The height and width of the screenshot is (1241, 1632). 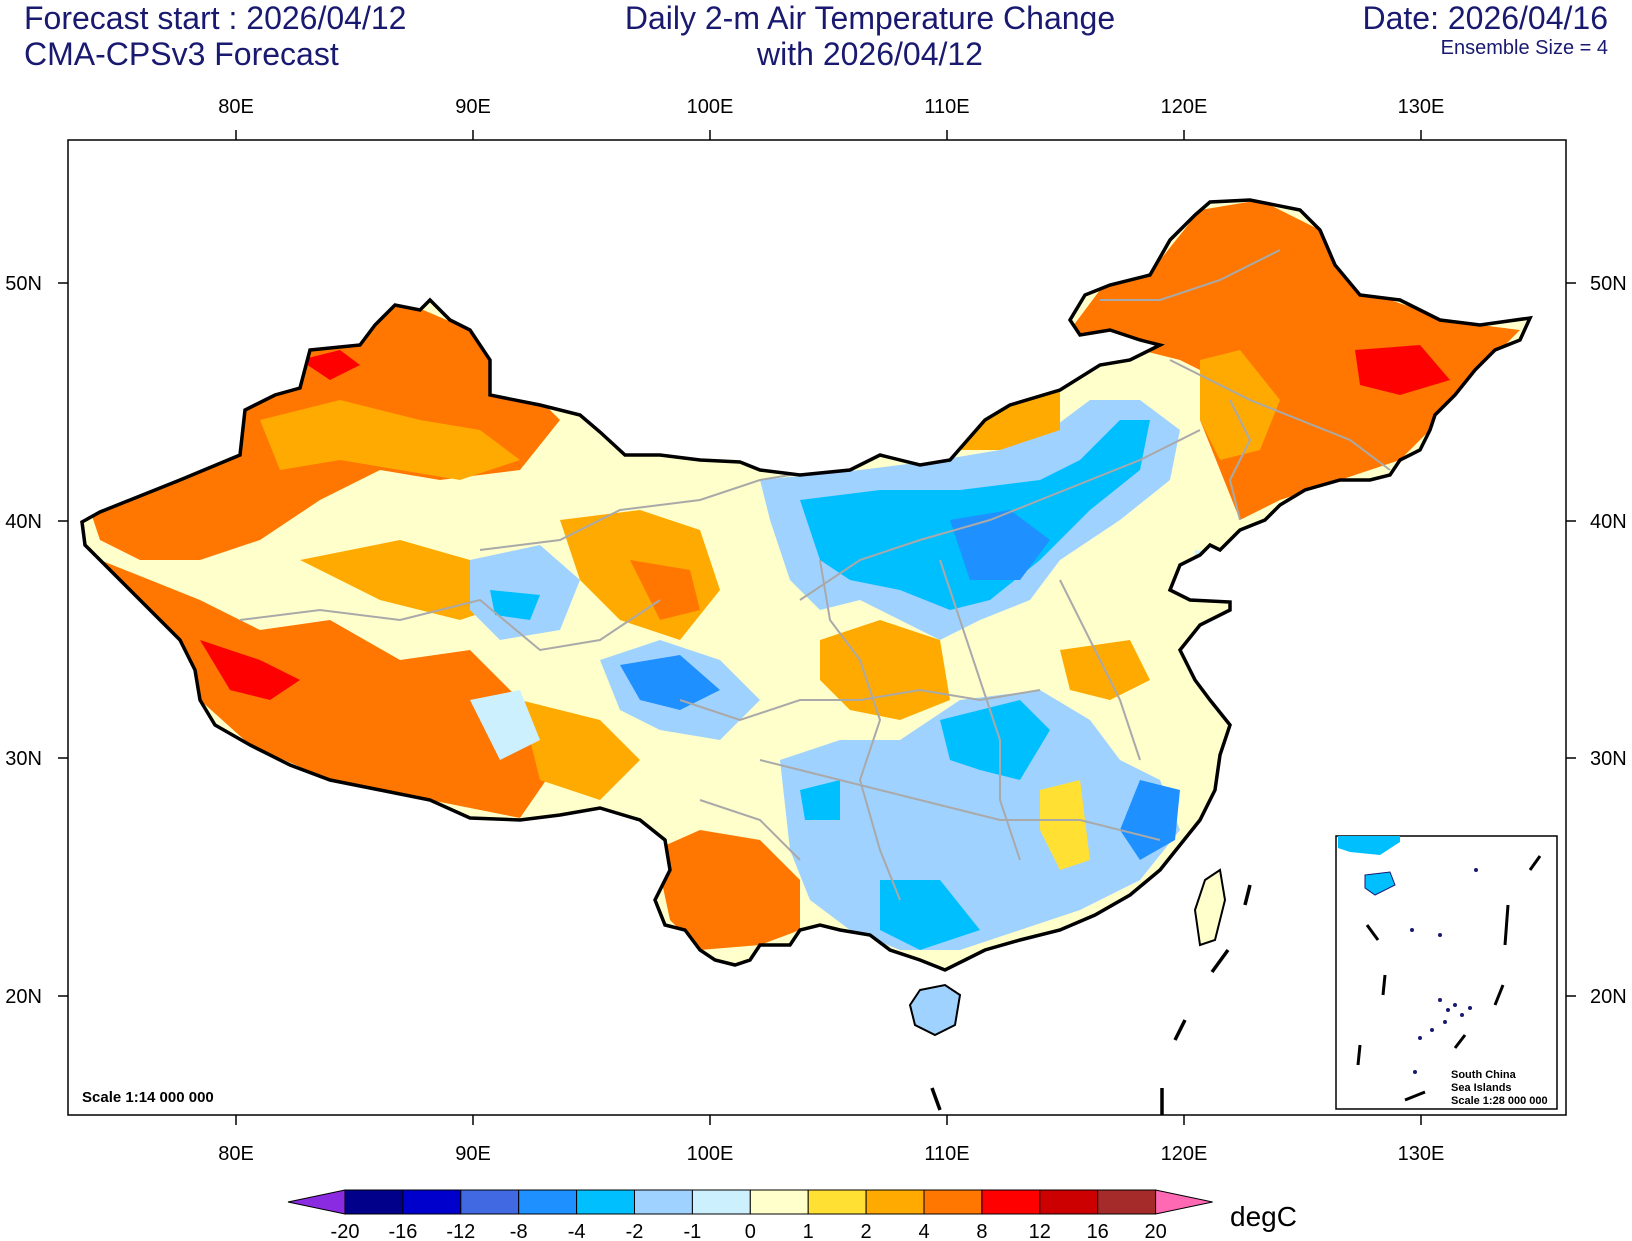 I want to click on inset-label-3: Scale 1:28 000 000, so click(x=1499, y=1101).